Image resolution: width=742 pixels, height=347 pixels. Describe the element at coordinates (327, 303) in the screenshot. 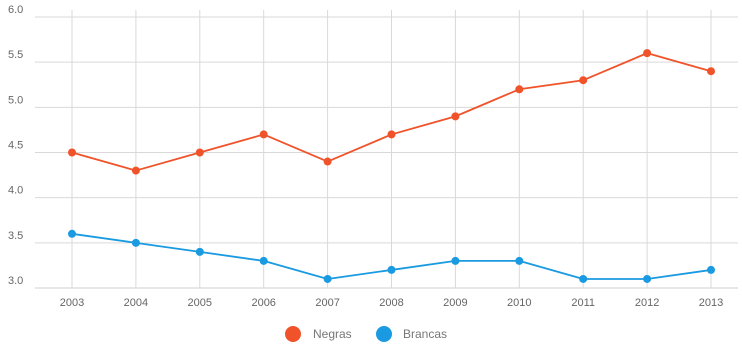

I see `x-tick-label: 2007` at that location.